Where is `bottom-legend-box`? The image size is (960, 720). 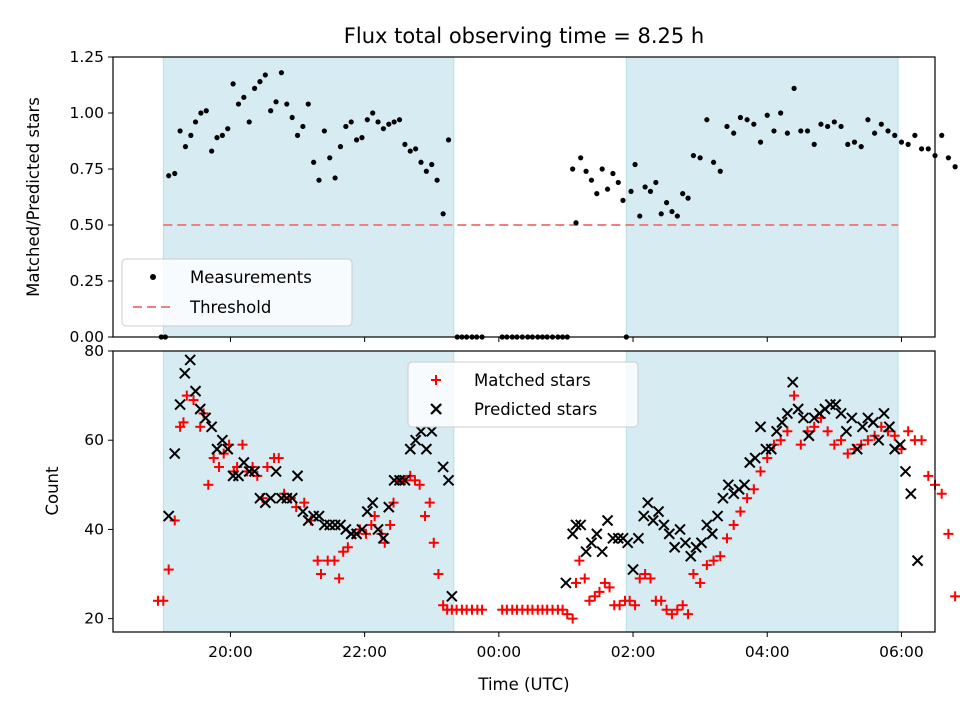
bottom-legend-box is located at coordinates (523, 394).